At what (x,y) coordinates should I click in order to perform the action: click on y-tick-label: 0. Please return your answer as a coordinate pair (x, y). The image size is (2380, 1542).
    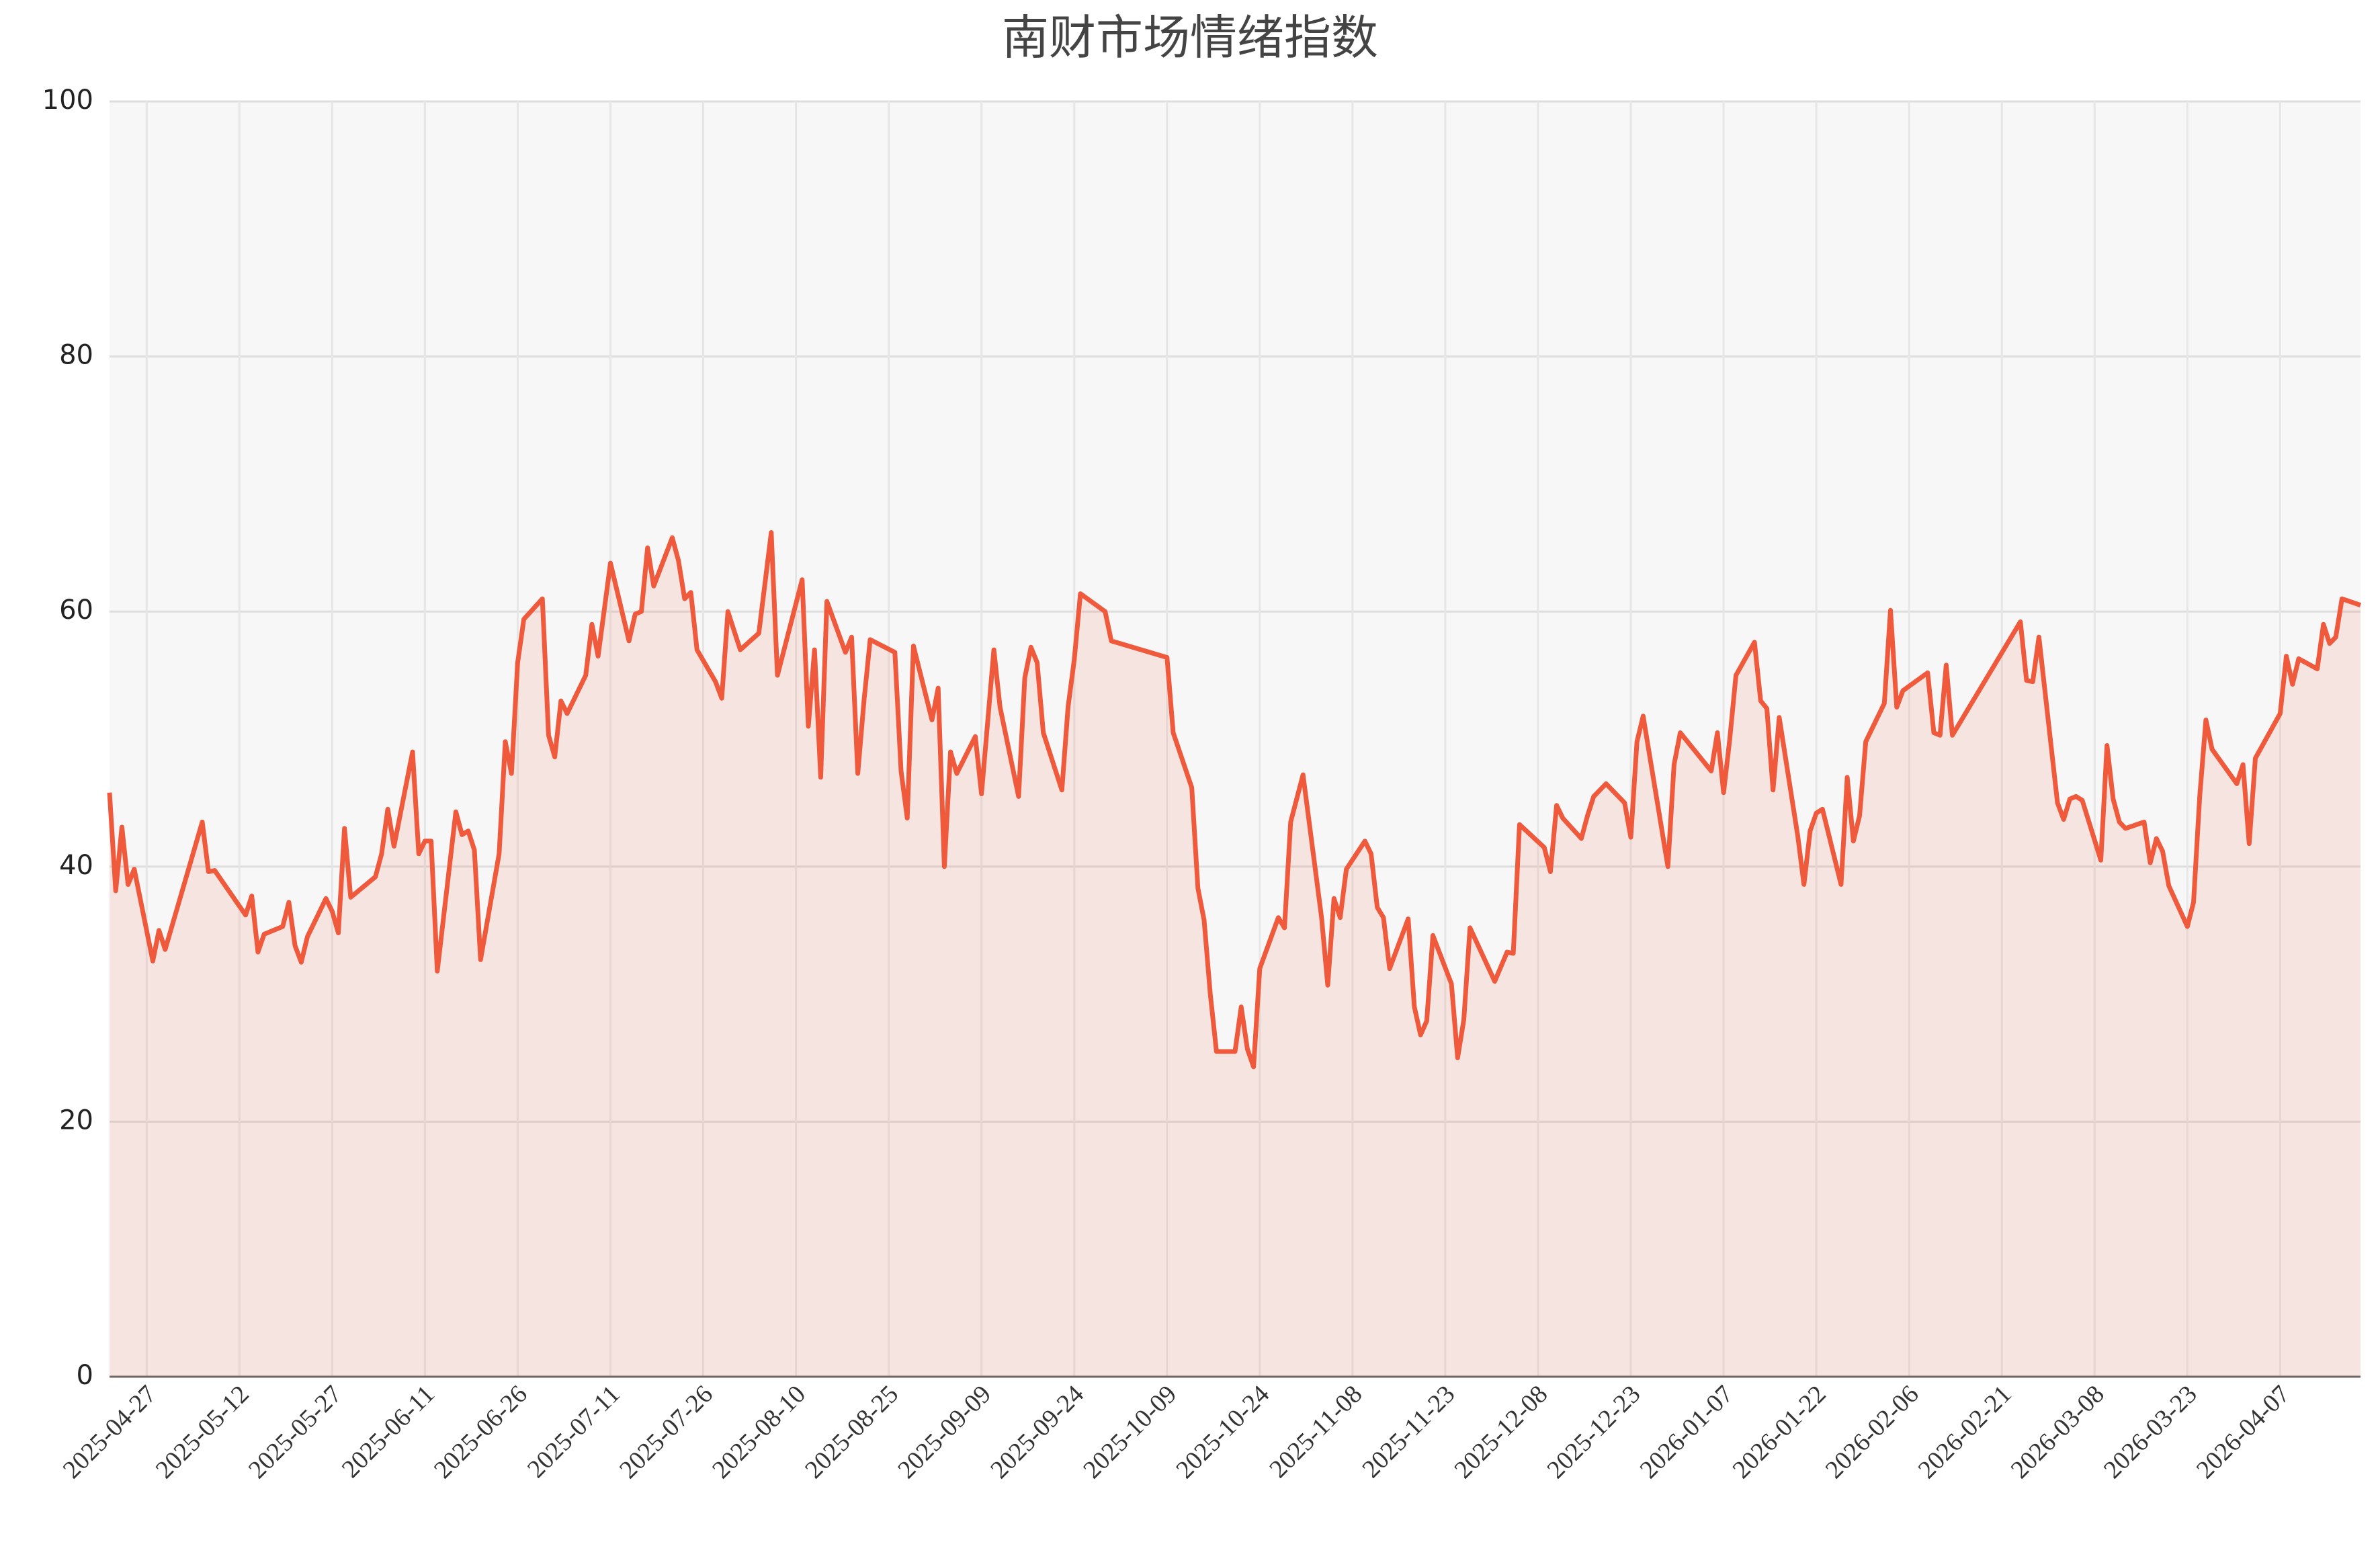
    Looking at the image, I should click on (85, 1375).